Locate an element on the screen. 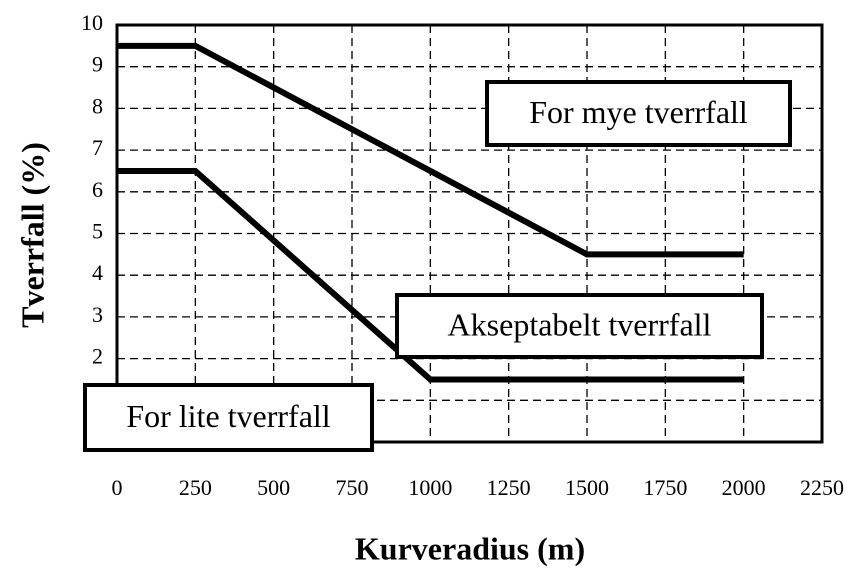 Image resolution: width=853 pixels, height=575 pixels. x-tick-label: 1750 is located at coordinates (665, 487).